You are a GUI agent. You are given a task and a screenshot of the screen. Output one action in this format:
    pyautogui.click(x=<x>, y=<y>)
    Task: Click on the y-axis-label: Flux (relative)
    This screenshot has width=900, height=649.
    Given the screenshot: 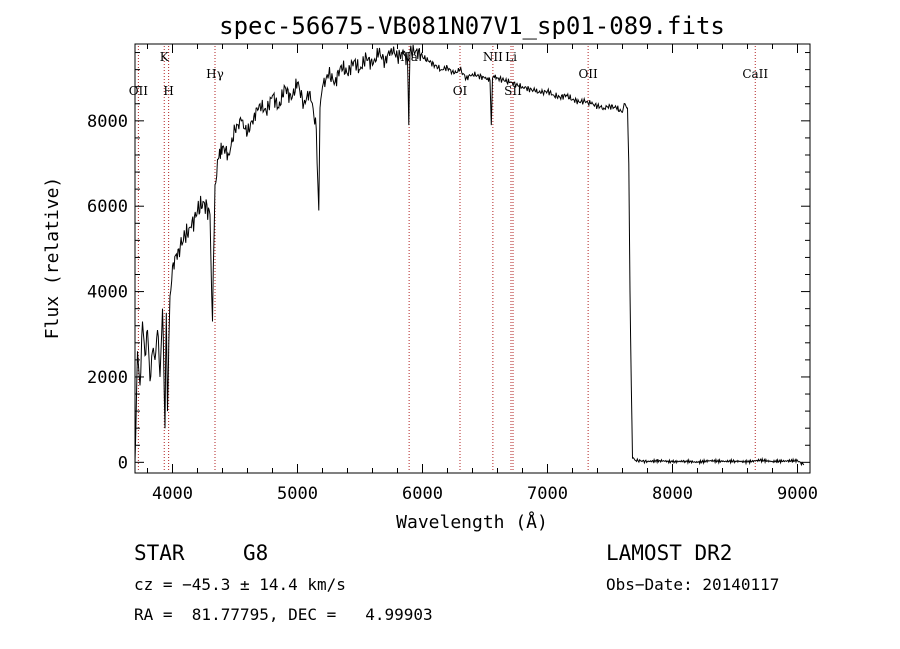 What is the action you would take?
    pyautogui.click(x=52, y=258)
    